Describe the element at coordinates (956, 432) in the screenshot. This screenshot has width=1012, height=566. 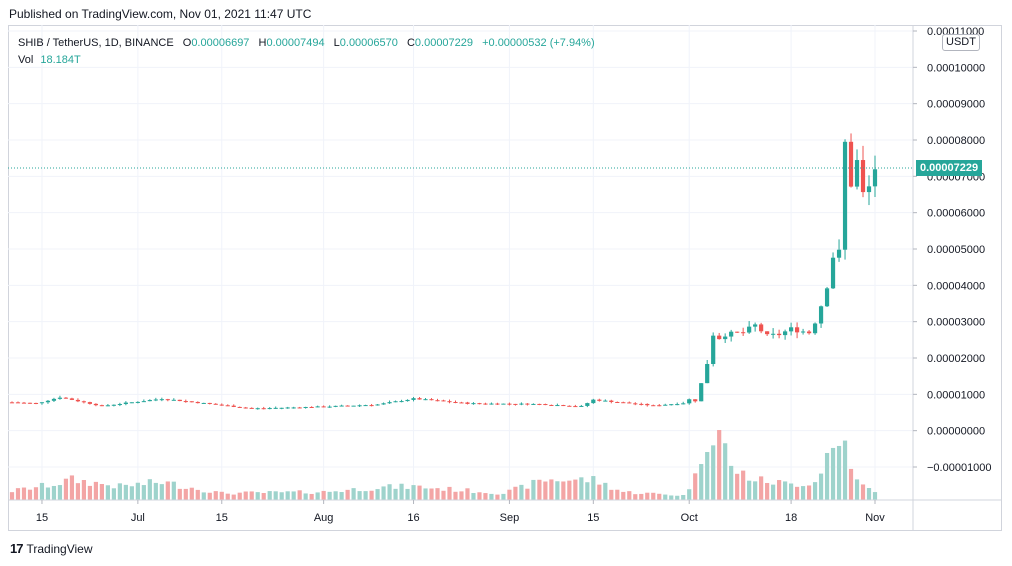
I see `price-tick-label: 0.00000000` at that location.